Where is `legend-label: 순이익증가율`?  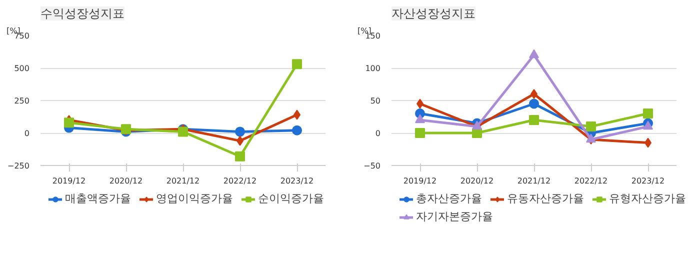
legend-label: 순이익증가율 is located at coordinates (291, 198).